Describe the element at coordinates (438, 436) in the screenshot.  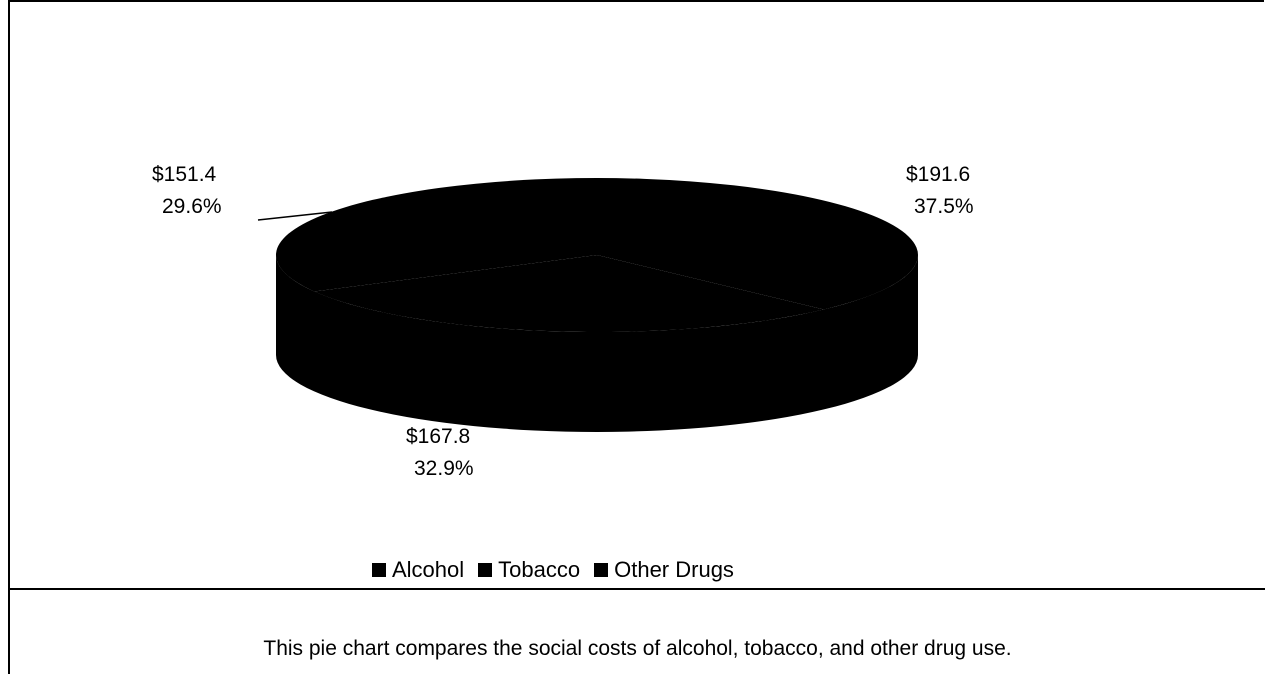
I see `data-label-value-other-drugs: $167.8` at that location.